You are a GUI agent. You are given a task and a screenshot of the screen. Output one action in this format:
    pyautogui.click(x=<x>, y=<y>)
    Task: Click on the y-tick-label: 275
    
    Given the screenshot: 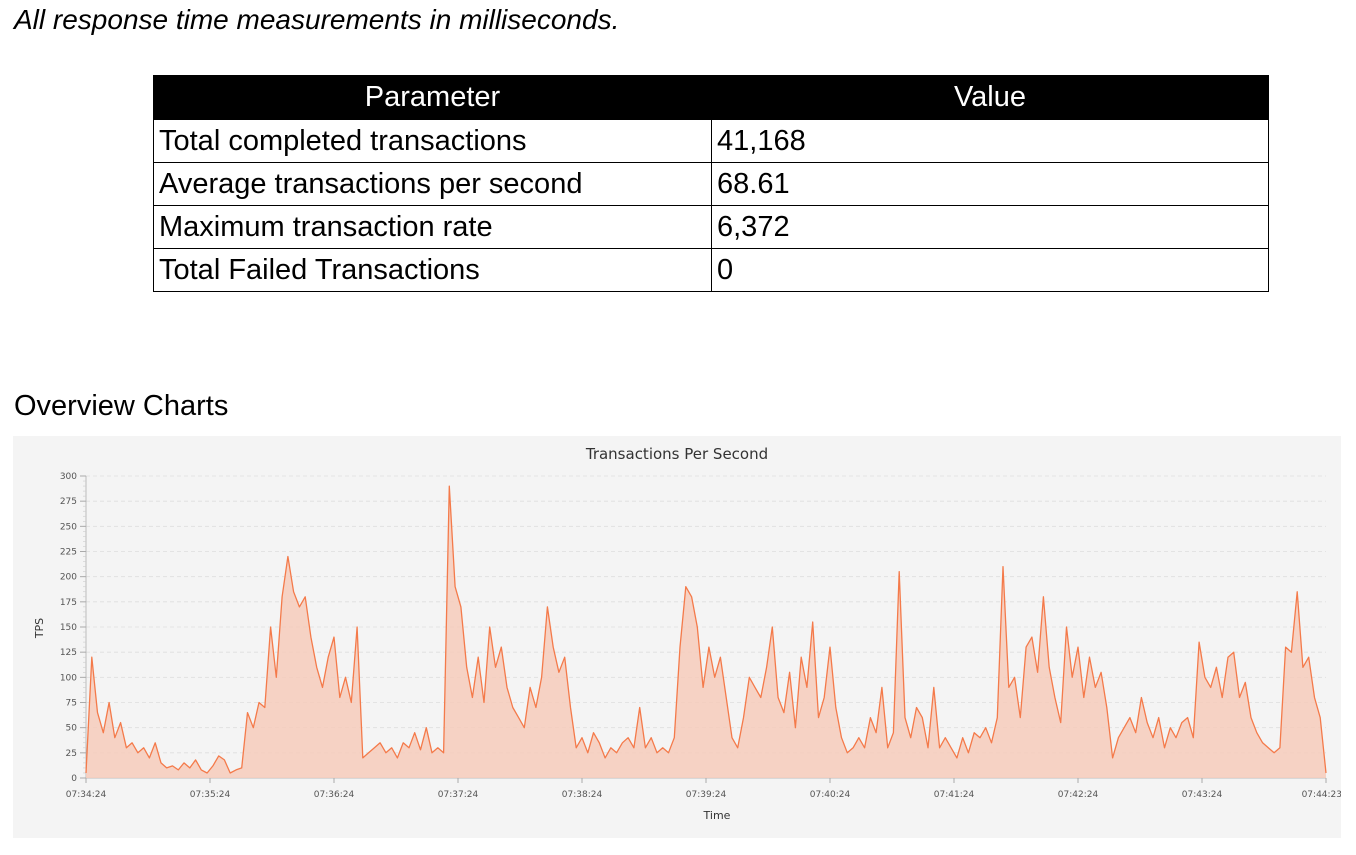 What is the action you would take?
    pyautogui.click(x=68, y=502)
    